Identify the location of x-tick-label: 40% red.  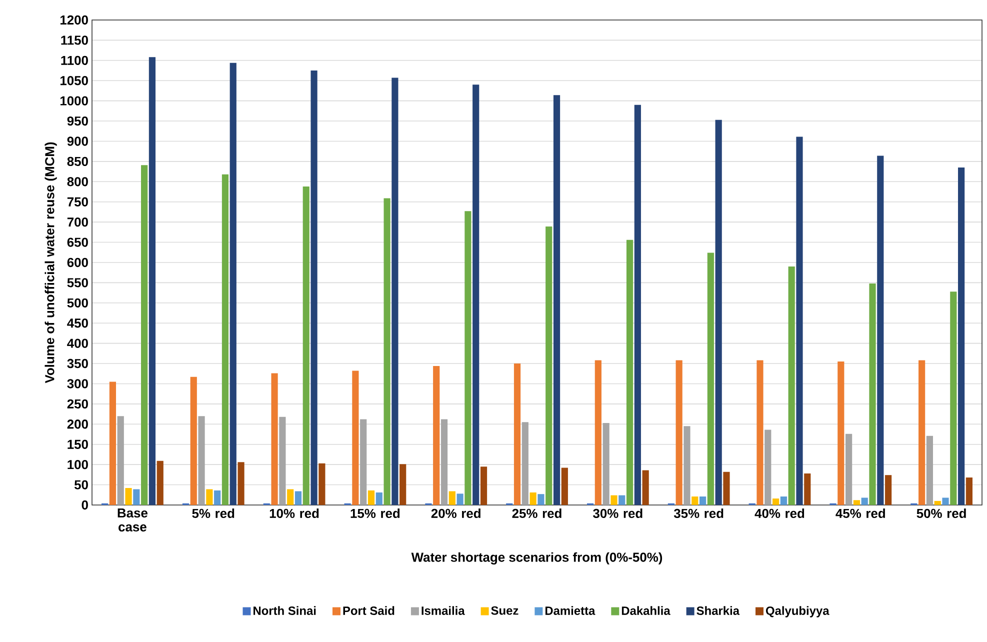
(779, 513).